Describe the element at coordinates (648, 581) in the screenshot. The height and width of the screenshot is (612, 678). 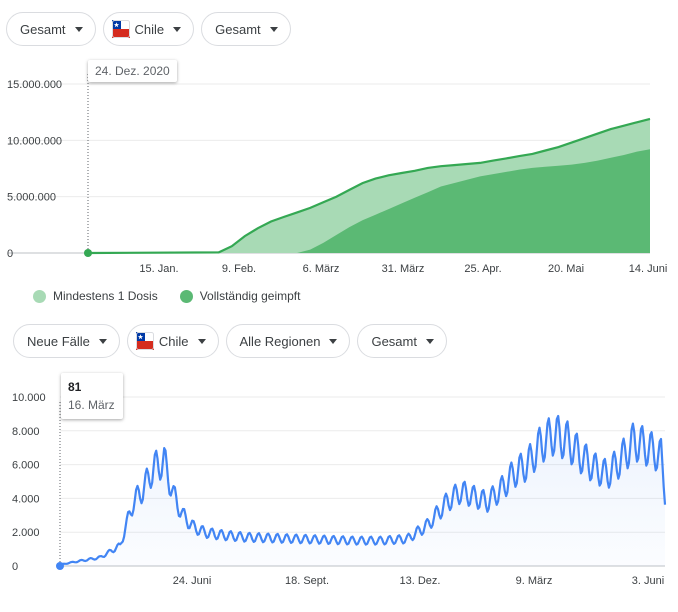
I see `x-tick-label: 3. Juni` at that location.